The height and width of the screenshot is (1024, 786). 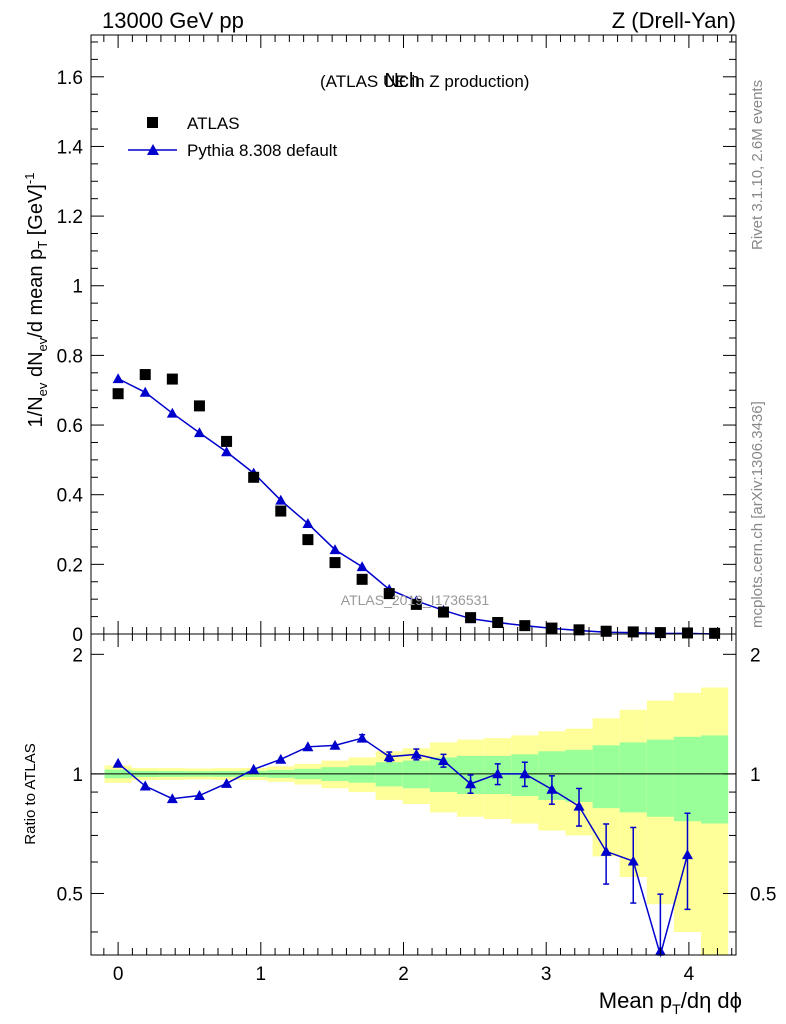 What do you see at coordinates (546, 974) in the screenshot?
I see `x-tick-label: 3` at bounding box center [546, 974].